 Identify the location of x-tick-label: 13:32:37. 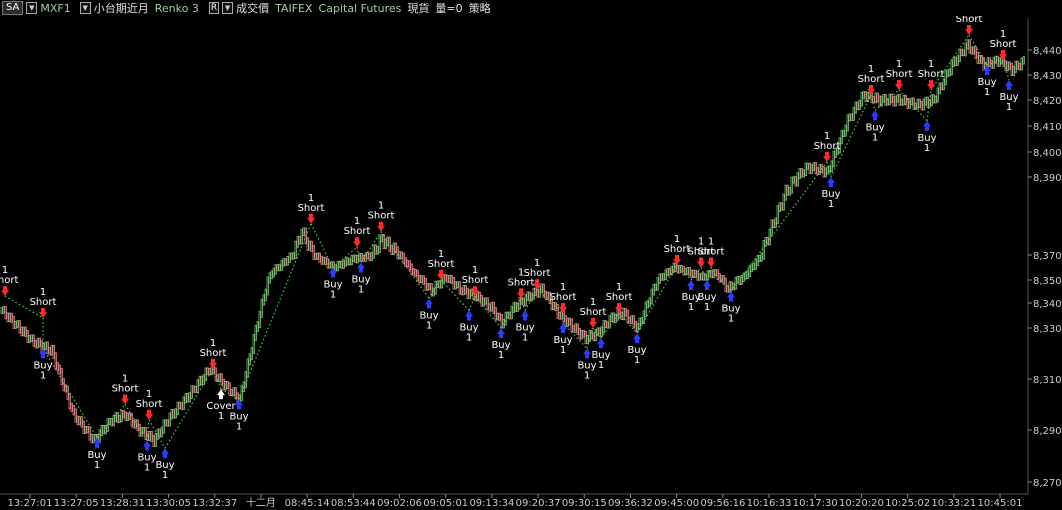
(214, 503).